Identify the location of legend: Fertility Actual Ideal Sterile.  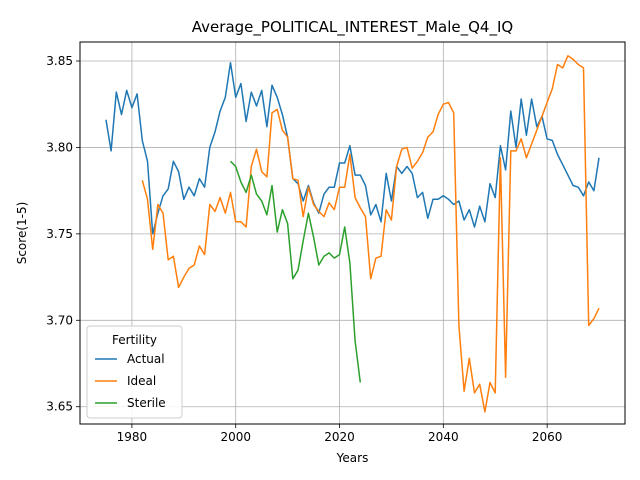
(134, 372).